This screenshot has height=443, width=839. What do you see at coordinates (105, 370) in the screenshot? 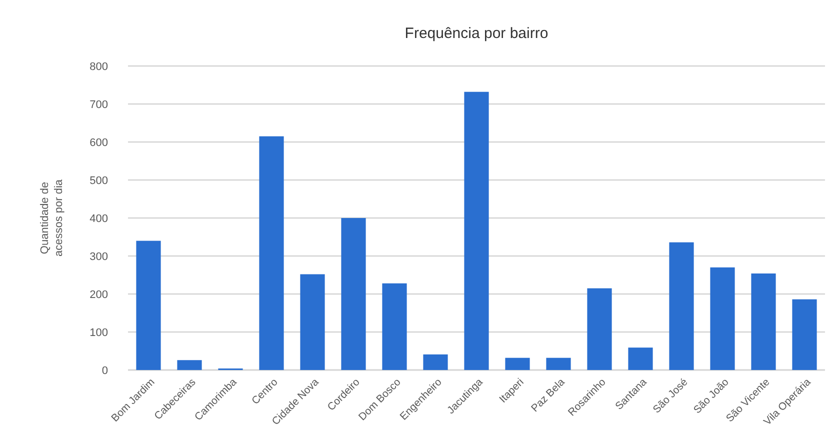
I see `y-tick-label: 0` at bounding box center [105, 370].